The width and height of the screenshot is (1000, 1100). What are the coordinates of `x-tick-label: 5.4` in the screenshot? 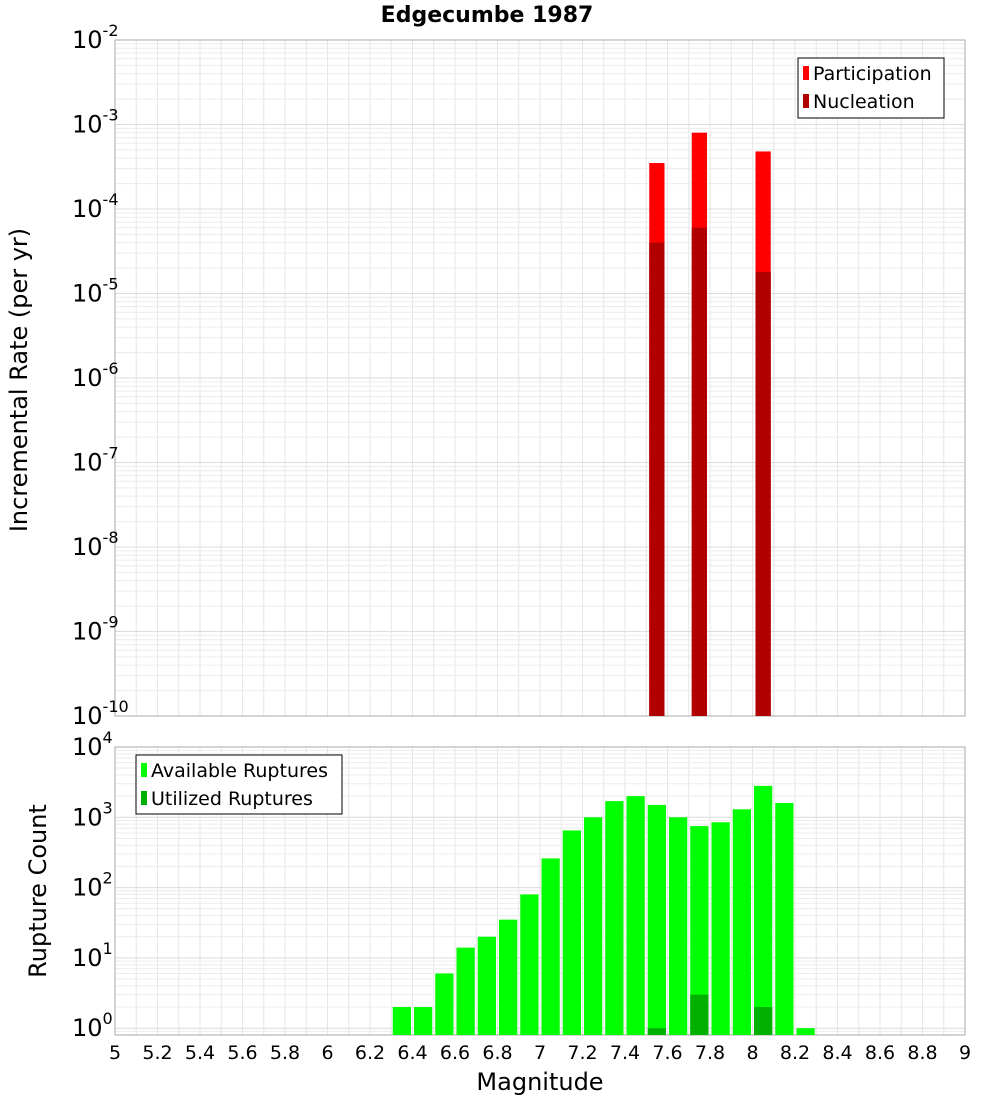 It's located at (200, 1053).